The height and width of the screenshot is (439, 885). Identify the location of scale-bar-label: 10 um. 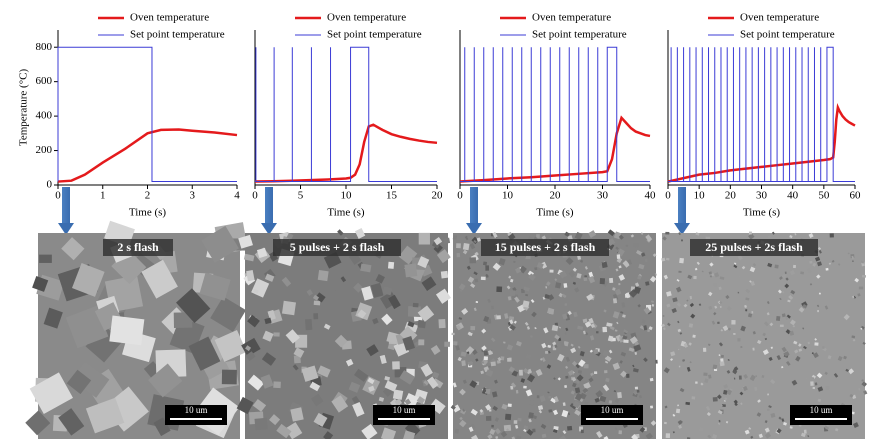
(612, 410).